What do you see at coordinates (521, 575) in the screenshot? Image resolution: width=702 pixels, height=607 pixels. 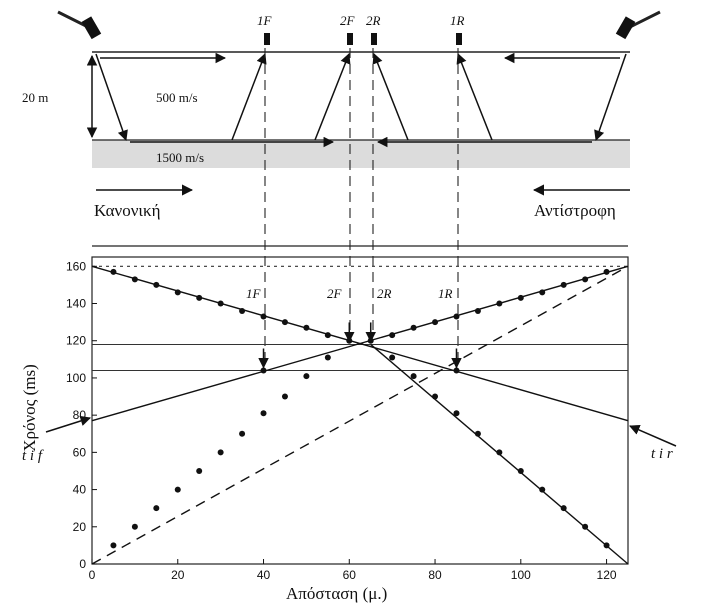 I see `x-tick-label-100: 100` at bounding box center [521, 575].